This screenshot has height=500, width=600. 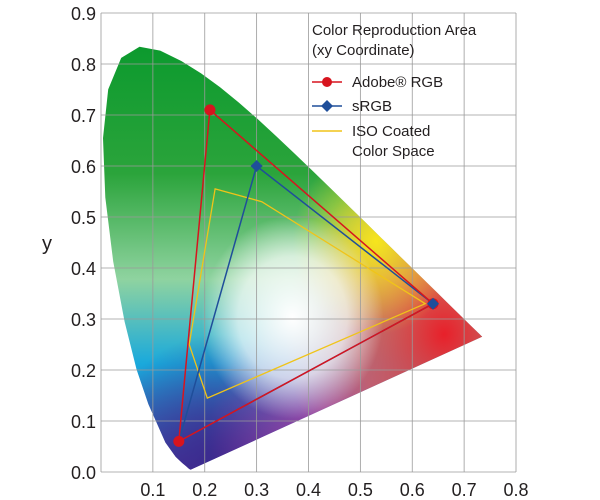 I want to click on y-tick-label: 0.0, so click(x=83, y=473).